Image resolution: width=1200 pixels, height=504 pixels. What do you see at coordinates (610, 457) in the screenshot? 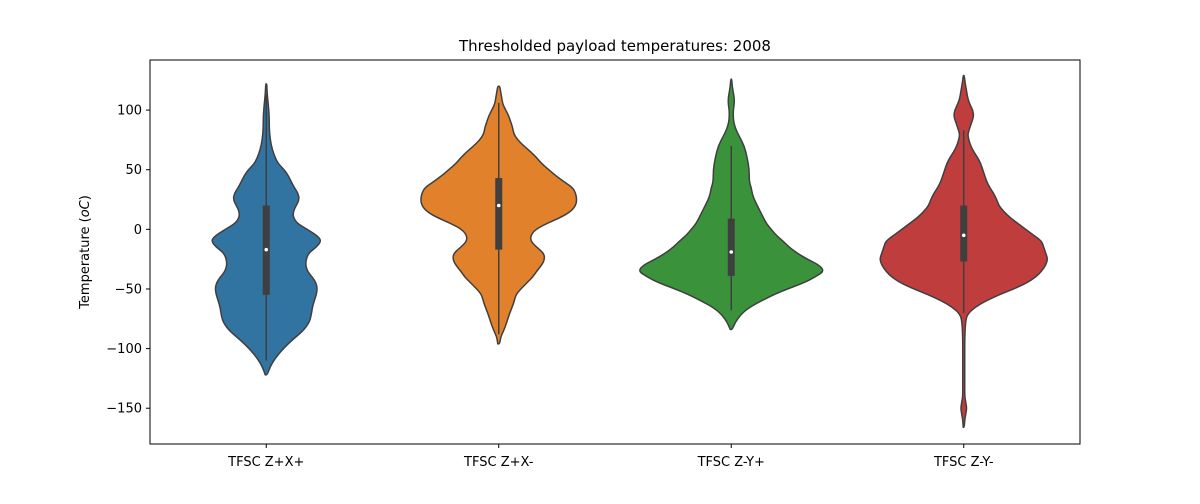
I see `x-axis: TFSC Z+X+ TFSC Z+X- TFSC Z-Y+ TFSC Z-Y-` at bounding box center [610, 457].